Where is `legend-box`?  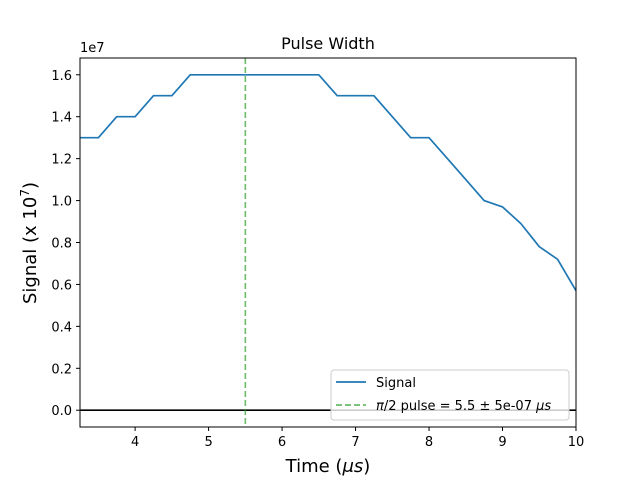 legend-box is located at coordinates (450, 395).